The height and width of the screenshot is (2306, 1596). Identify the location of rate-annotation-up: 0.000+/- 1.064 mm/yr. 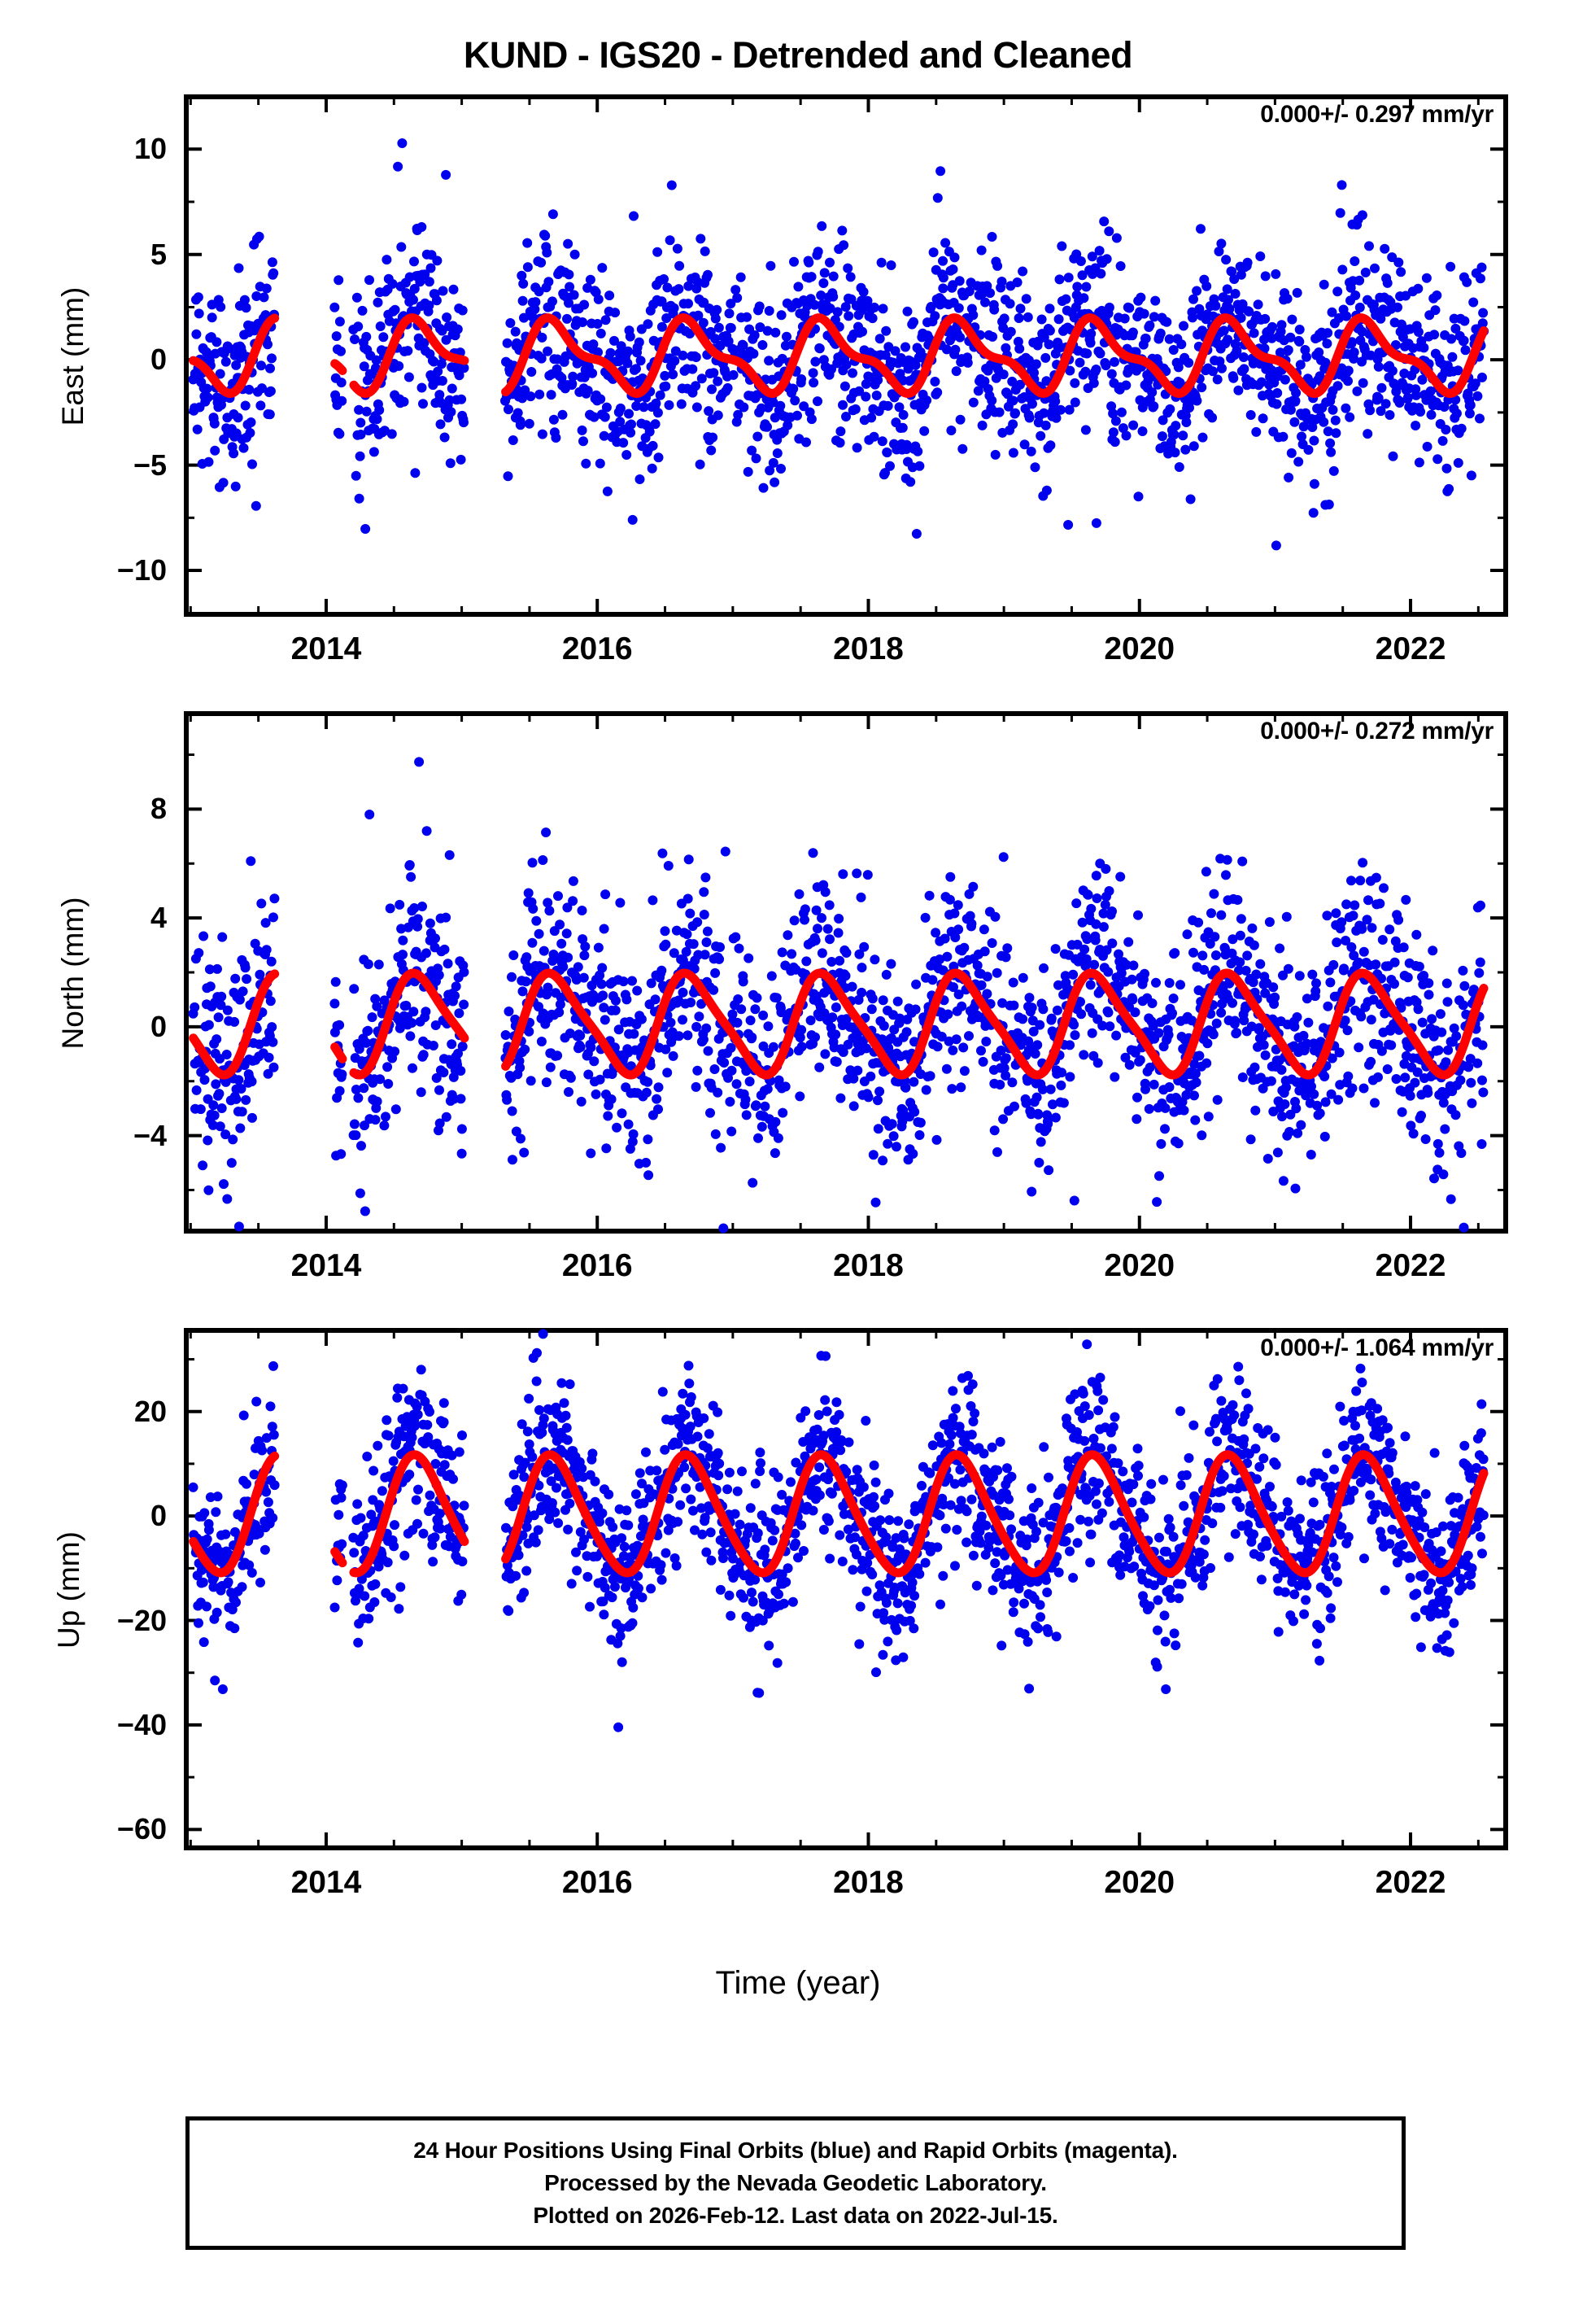
(1377, 1347).